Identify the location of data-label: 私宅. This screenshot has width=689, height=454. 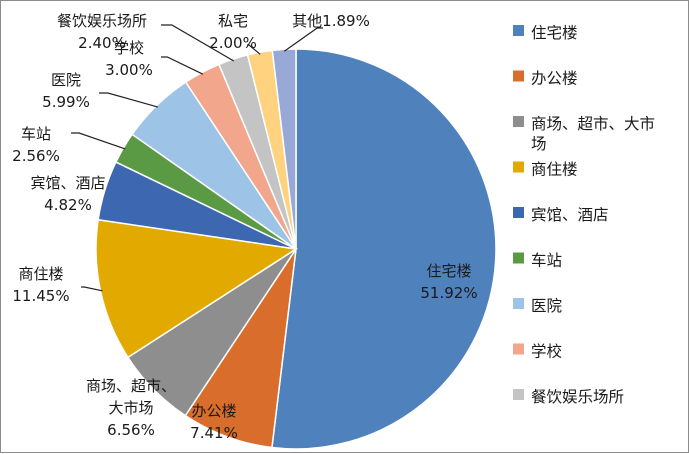
(233, 21).